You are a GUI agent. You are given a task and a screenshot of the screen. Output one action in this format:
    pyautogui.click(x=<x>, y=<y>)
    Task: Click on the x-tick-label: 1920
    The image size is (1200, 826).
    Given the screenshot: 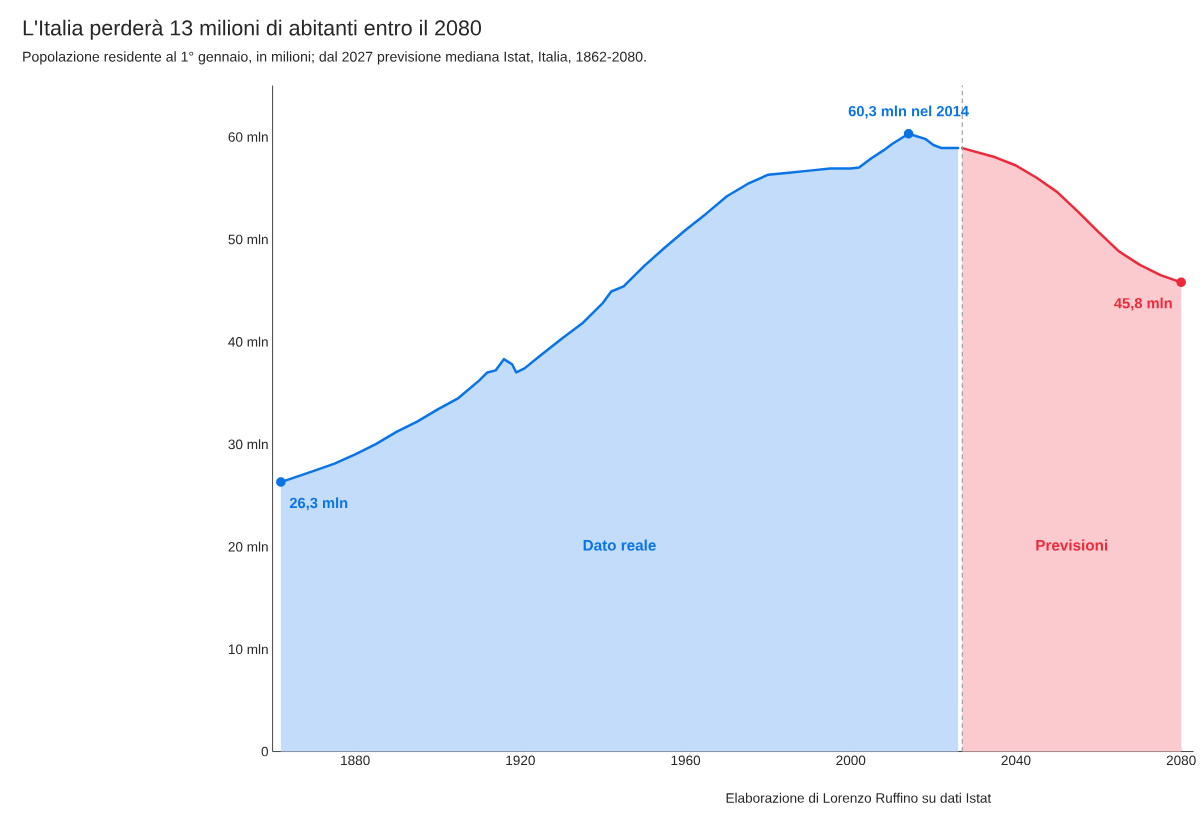 What is the action you would take?
    pyautogui.click(x=520, y=760)
    